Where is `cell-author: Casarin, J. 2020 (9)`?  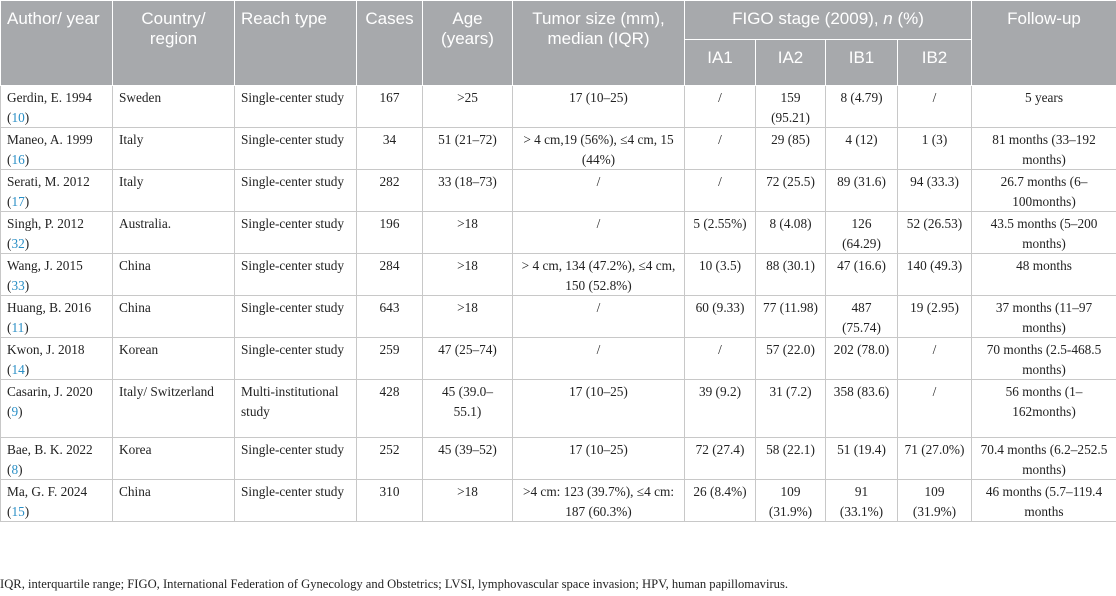 cell-author: Casarin, J. 2020 (9) is located at coordinates (56, 408).